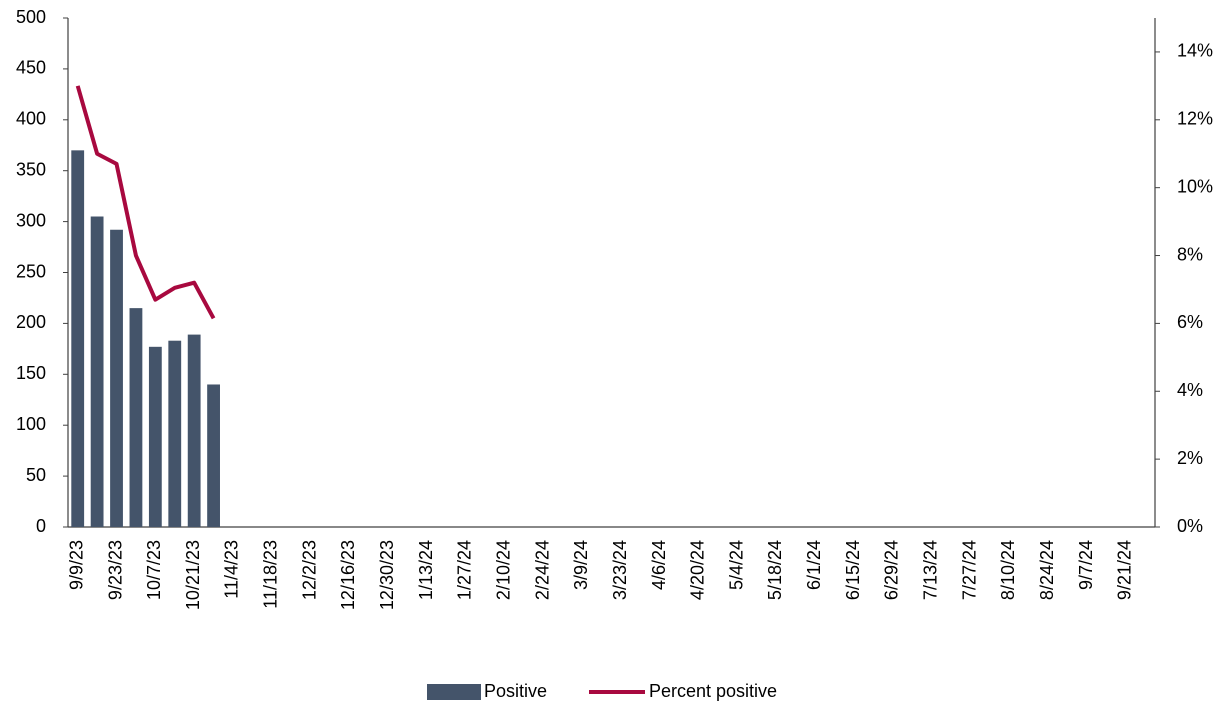 This screenshot has height=704, width=1228. What do you see at coordinates (348, 575) in the screenshot?
I see `x-tick-label: 12/16/23` at bounding box center [348, 575].